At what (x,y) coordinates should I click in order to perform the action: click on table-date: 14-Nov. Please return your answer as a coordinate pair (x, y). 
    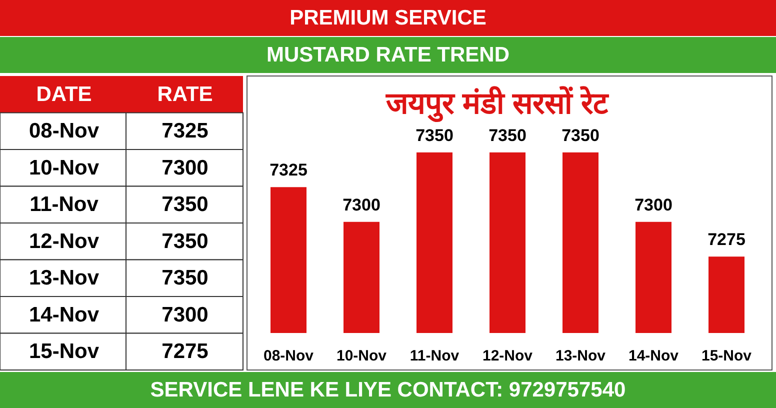
    Looking at the image, I should click on (64, 314).